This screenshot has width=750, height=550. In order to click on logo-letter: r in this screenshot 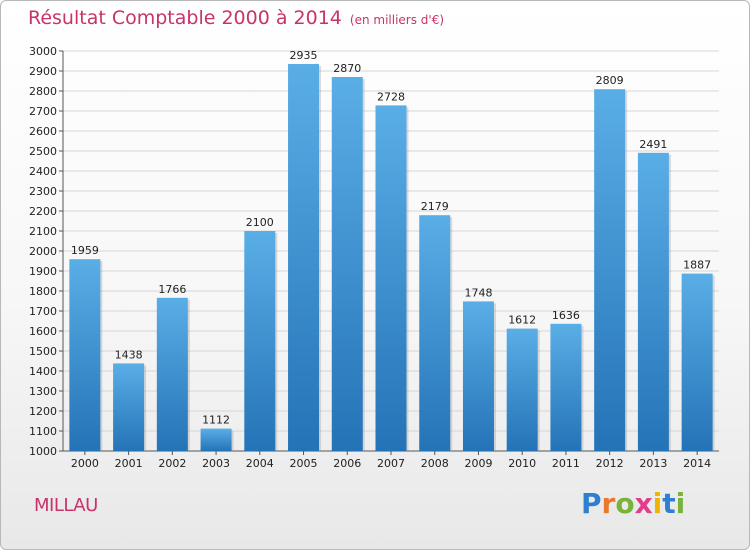, I will do `click(608, 503)`.